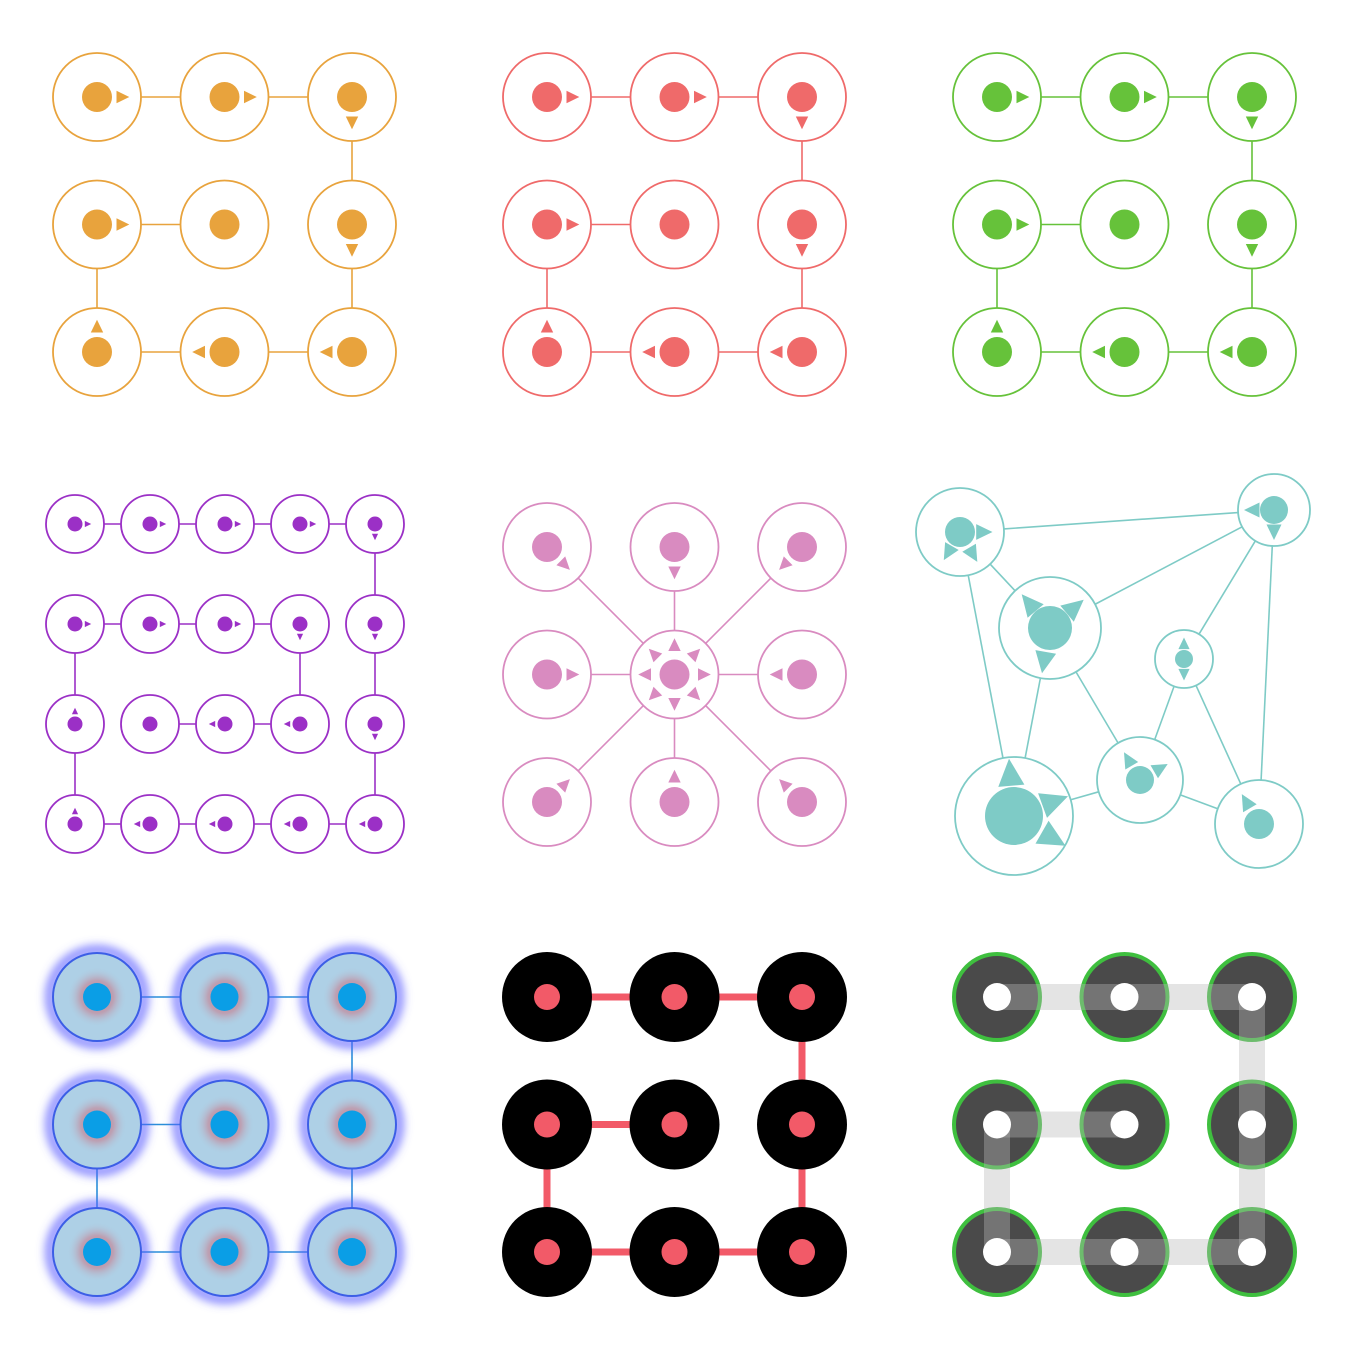 This screenshot has height=1355, width=1350. I want to click on pattern-lock-green, so click(1124, 224).